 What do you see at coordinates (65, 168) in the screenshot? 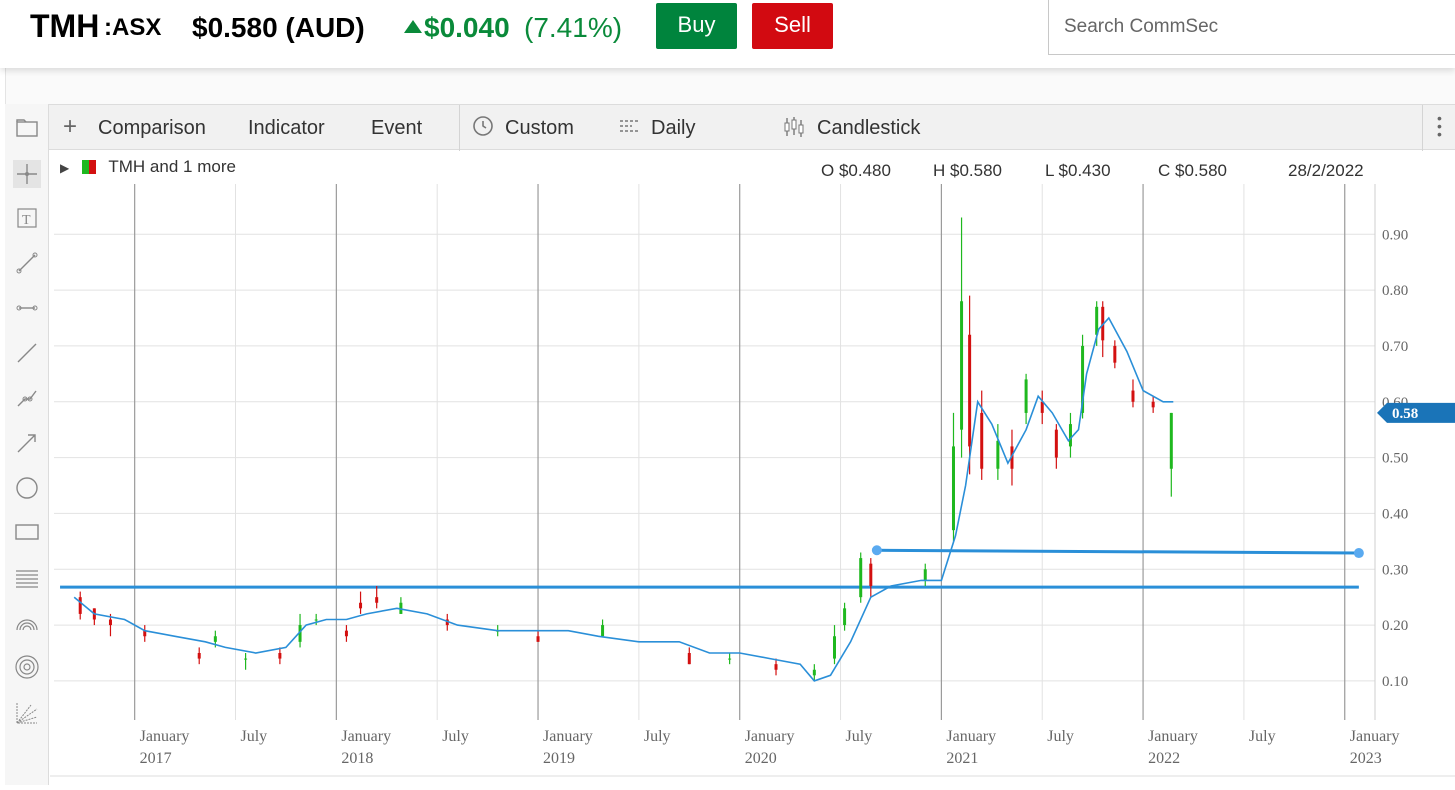
I see `expand-caret-icon: ▶` at bounding box center [65, 168].